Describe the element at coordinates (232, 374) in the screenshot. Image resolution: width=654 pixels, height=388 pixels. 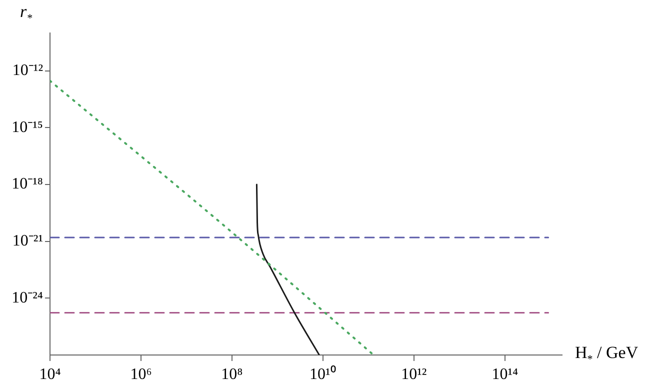
I see `x-tick-label: 10⁸` at that location.